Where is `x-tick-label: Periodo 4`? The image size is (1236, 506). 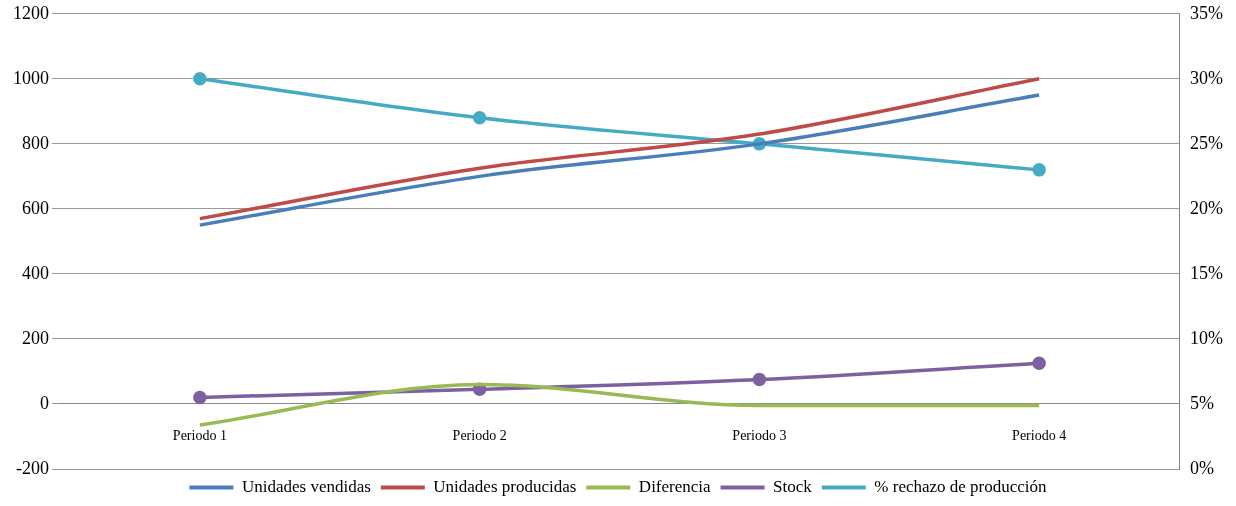
x-tick-label: Periodo 4 is located at coordinates (1039, 436).